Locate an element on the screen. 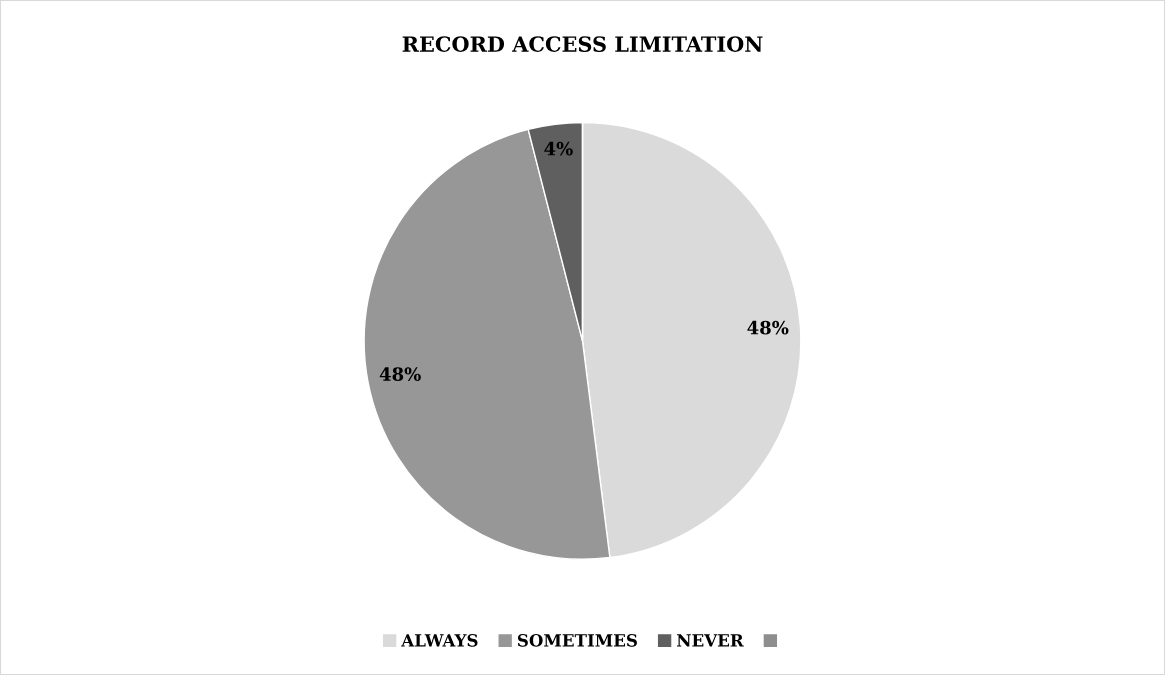 Image resolution: width=1165 pixels, height=675 pixels. chart-title: RECORD ACCESS LIMITATION is located at coordinates (582, 44).